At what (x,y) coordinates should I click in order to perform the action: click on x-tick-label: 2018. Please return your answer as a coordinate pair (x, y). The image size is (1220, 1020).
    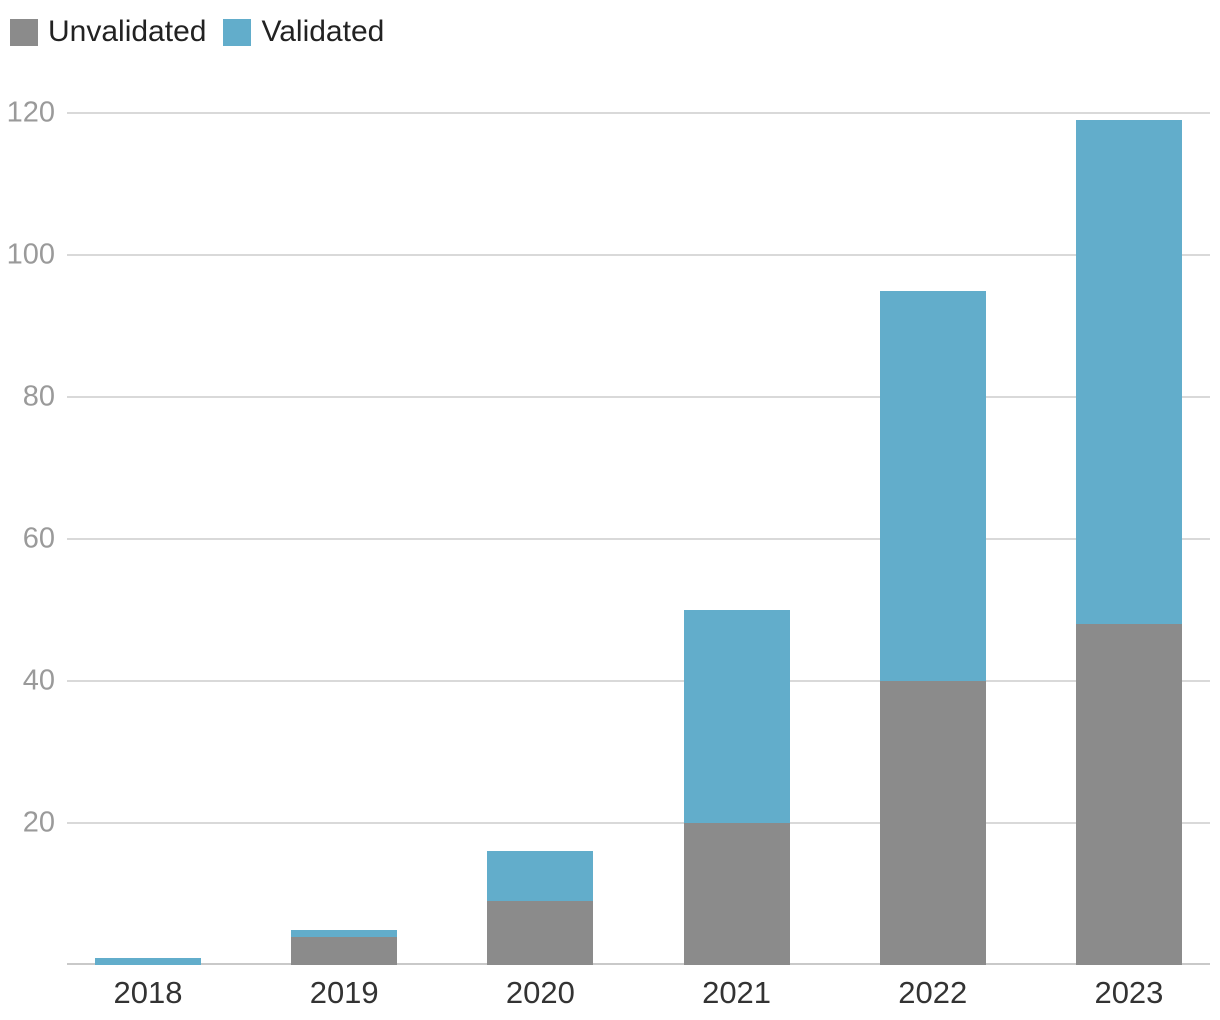
    Looking at the image, I should click on (148, 992).